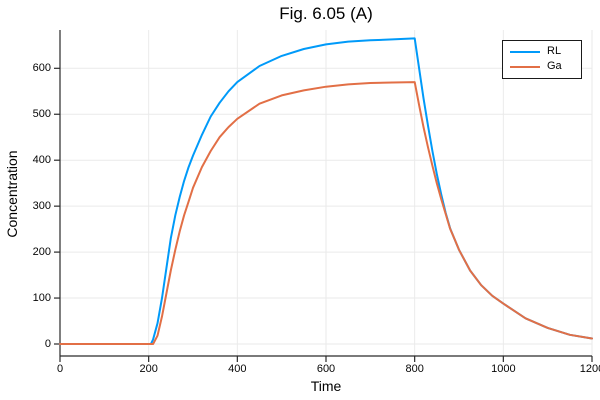 This screenshot has width=600, height=400. What do you see at coordinates (503, 369) in the screenshot?
I see `x-tick-label-1000: 1000` at bounding box center [503, 369].